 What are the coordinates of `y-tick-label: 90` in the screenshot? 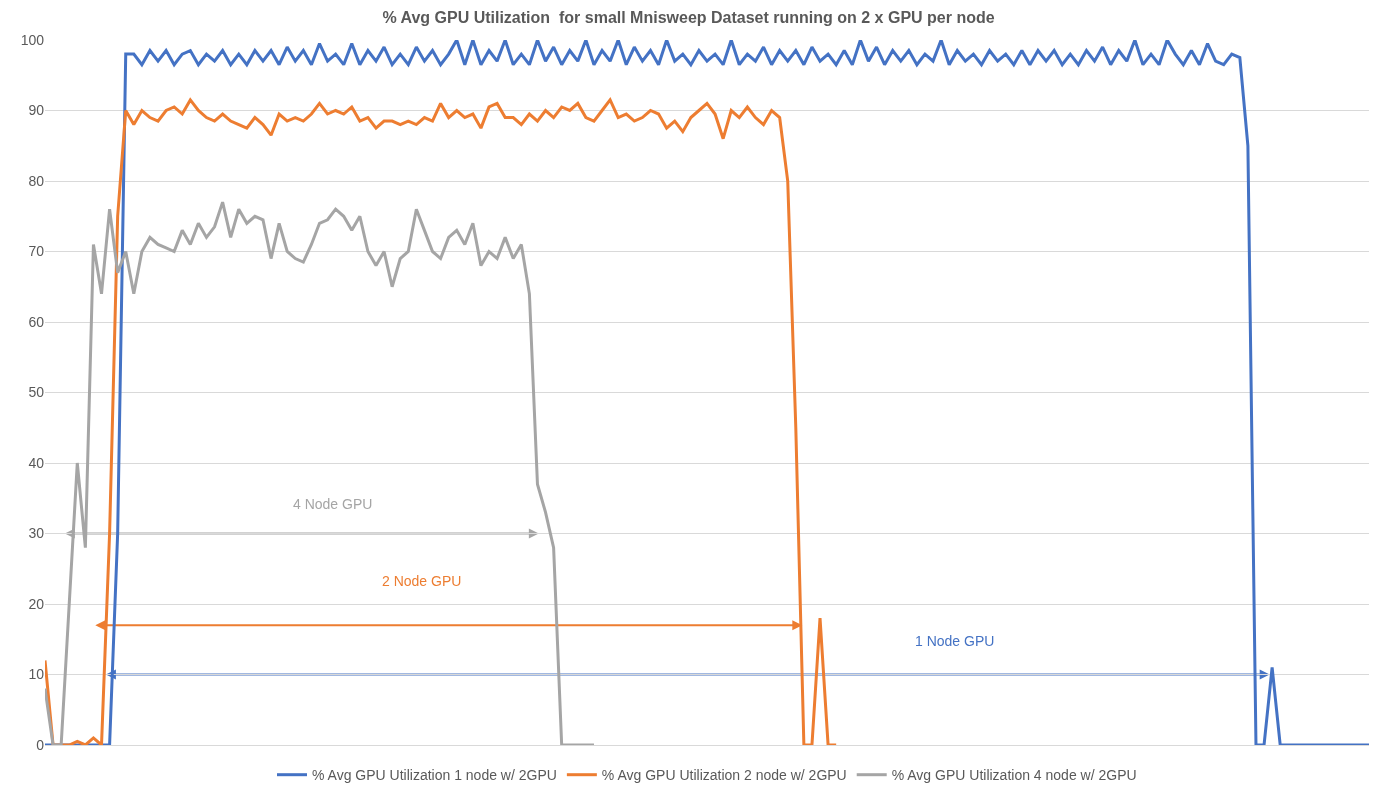 It's located at (36, 110).